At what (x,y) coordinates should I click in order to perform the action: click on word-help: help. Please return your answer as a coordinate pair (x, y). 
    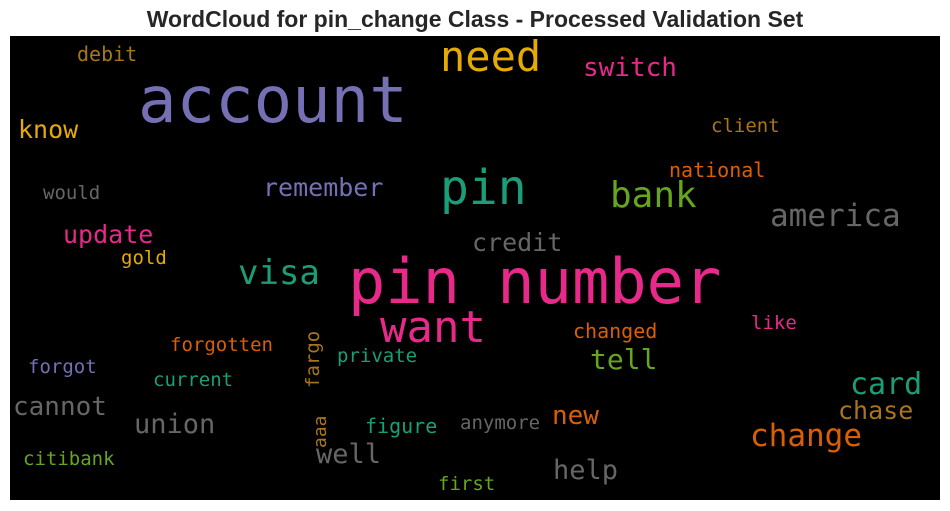
    Looking at the image, I should click on (586, 470).